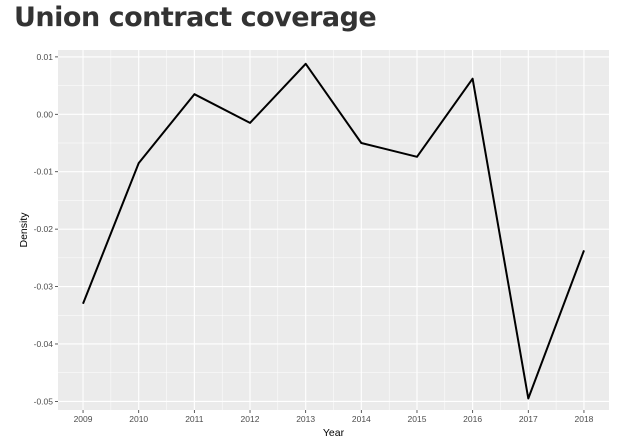  What do you see at coordinates (528, 419) in the screenshot?
I see `x-tick-label: 2017` at bounding box center [528, 419].